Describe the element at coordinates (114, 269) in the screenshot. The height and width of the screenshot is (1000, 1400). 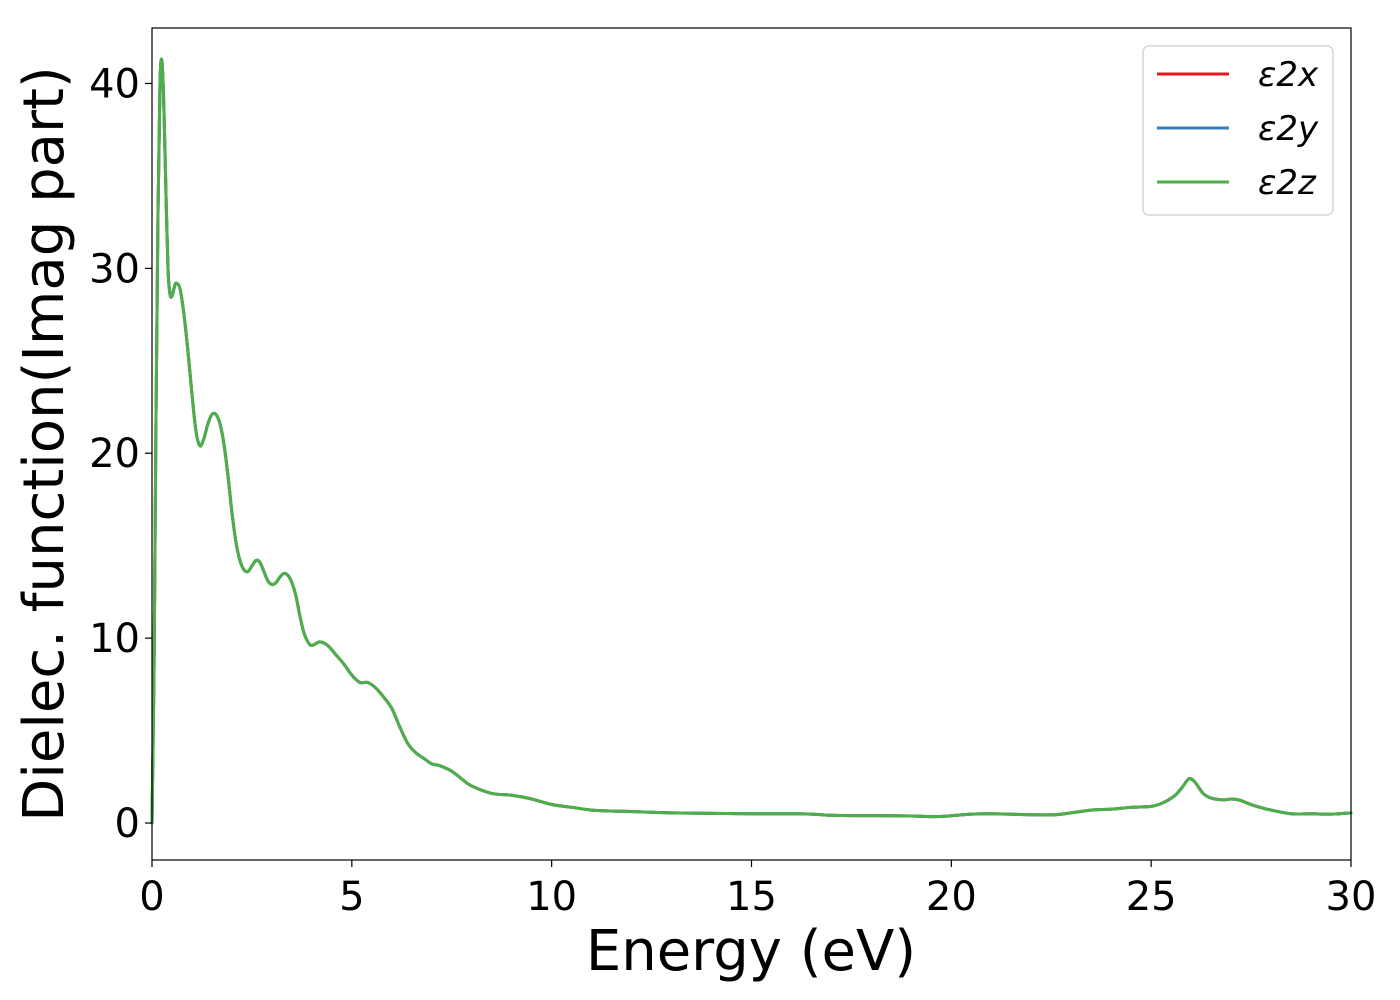
I see `y-tick-label: 30` at that location.